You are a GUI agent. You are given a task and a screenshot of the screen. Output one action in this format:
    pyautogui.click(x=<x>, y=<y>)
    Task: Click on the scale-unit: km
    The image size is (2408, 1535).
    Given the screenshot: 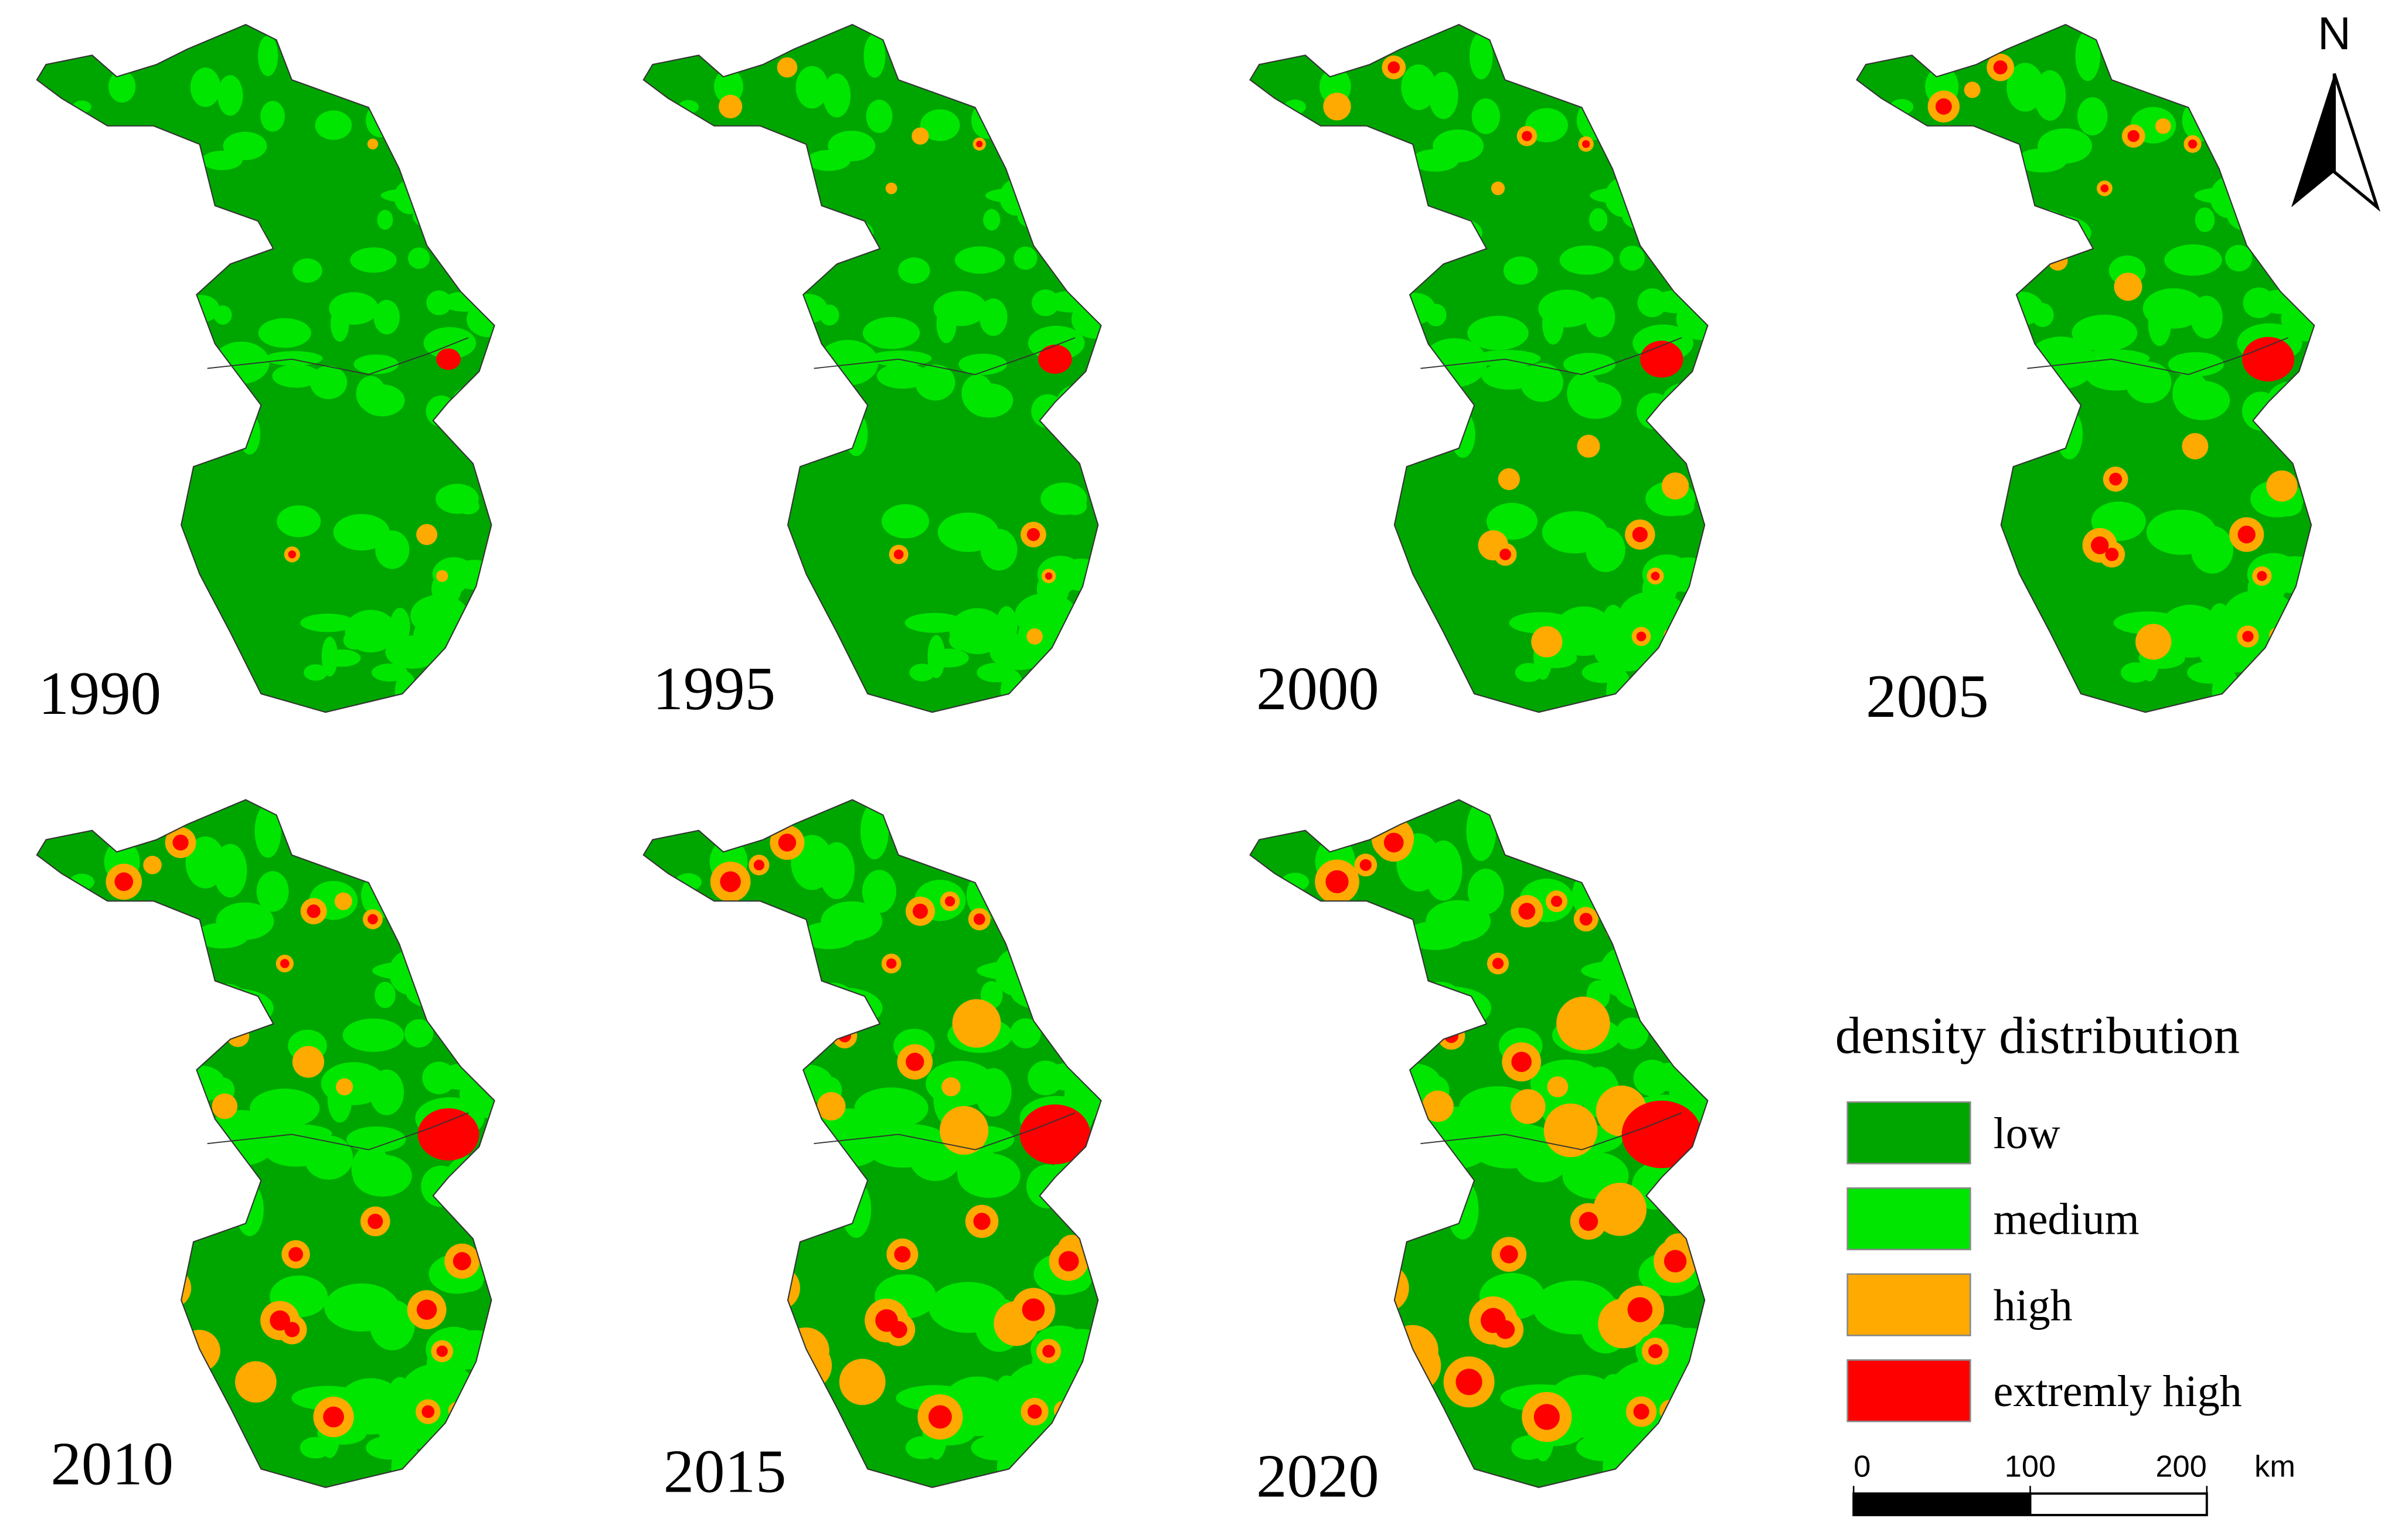 What is the action you would take?
    pyautogui.click(x=2274, y=1466)
    